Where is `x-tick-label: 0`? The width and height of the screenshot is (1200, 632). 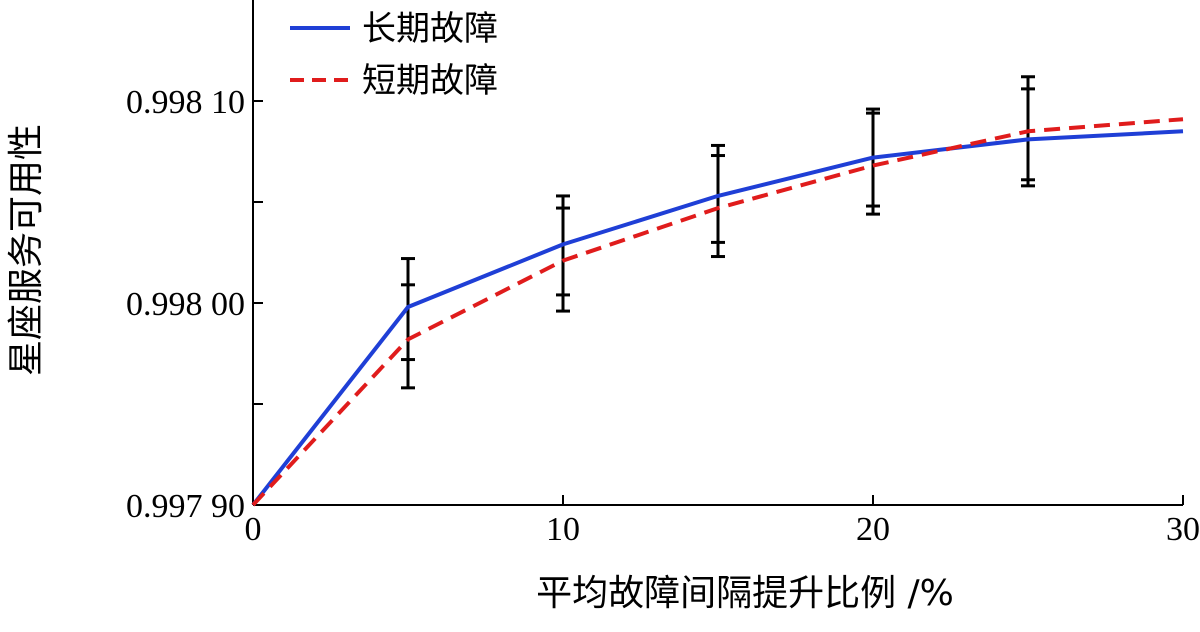 x-tick-label: 0 is located at coordinates (253, 529).